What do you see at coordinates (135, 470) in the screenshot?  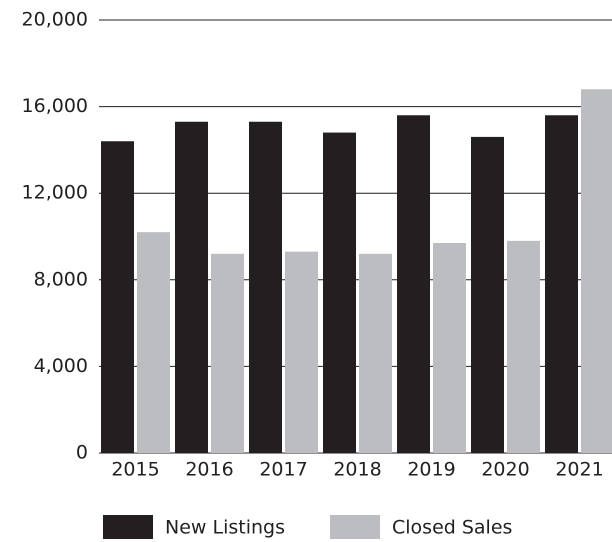 I see `x-tick-label: 2015` at bounding box center [135, 470].